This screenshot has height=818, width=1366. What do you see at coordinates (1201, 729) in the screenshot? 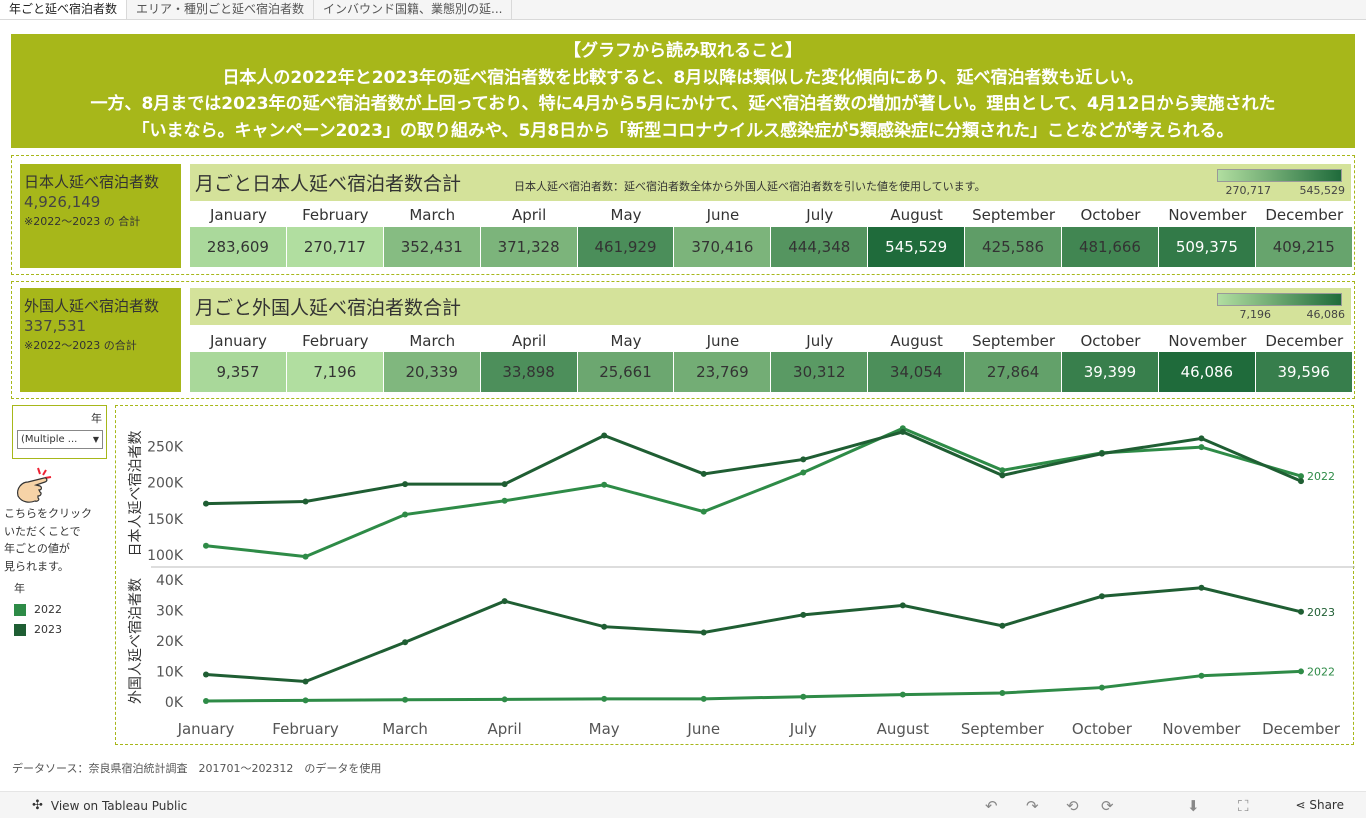
I see `x-tick-label: November` at bounding box center [1201, 729].